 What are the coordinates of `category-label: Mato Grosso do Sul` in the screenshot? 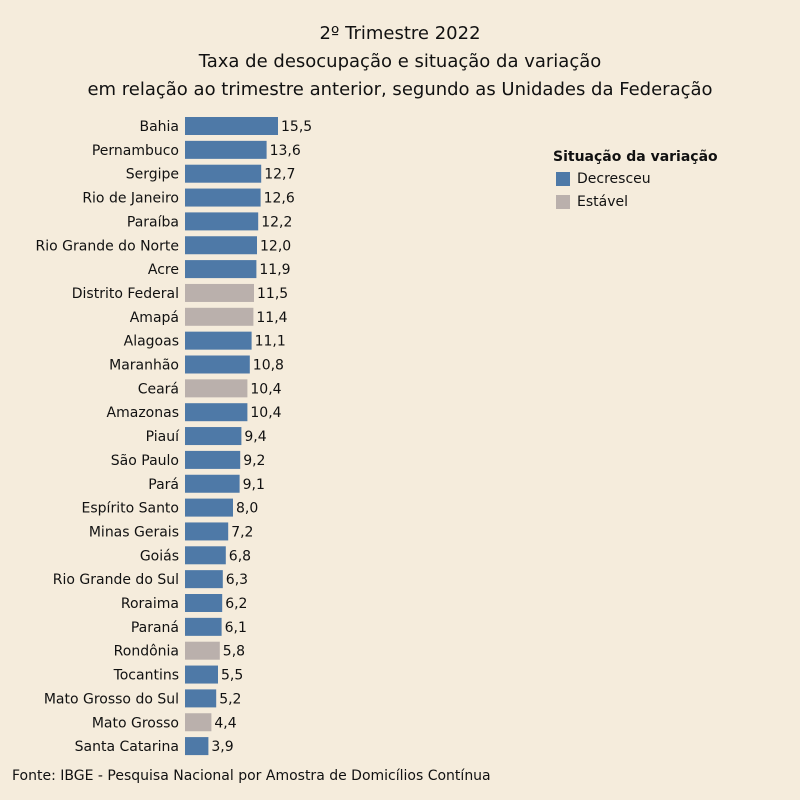 It's located at (111, 699).